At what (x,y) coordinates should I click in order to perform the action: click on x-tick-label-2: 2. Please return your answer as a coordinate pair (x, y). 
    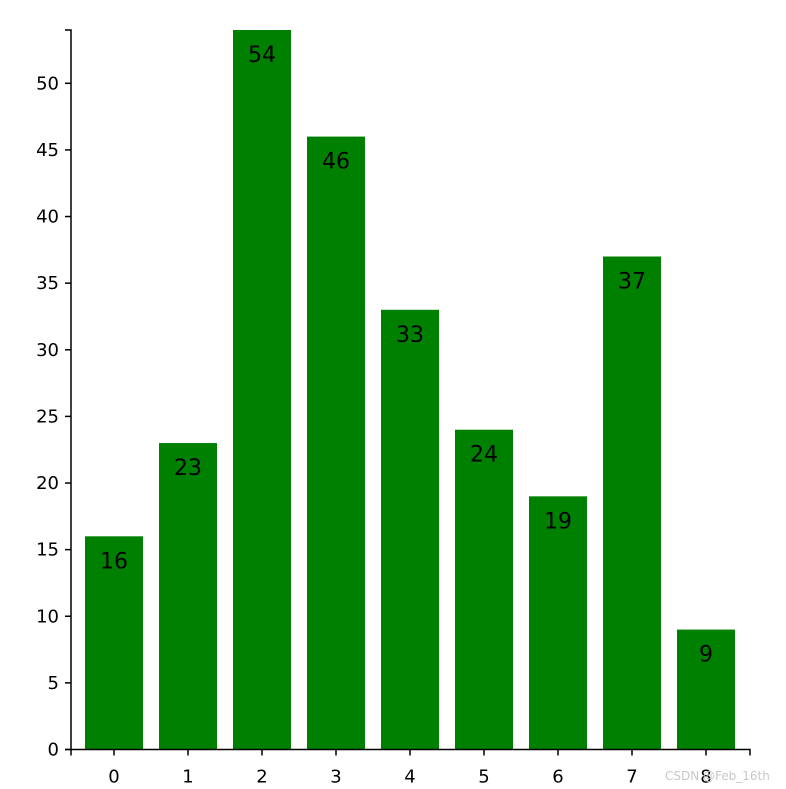
    Looking at the image, I should click on (261, 777).